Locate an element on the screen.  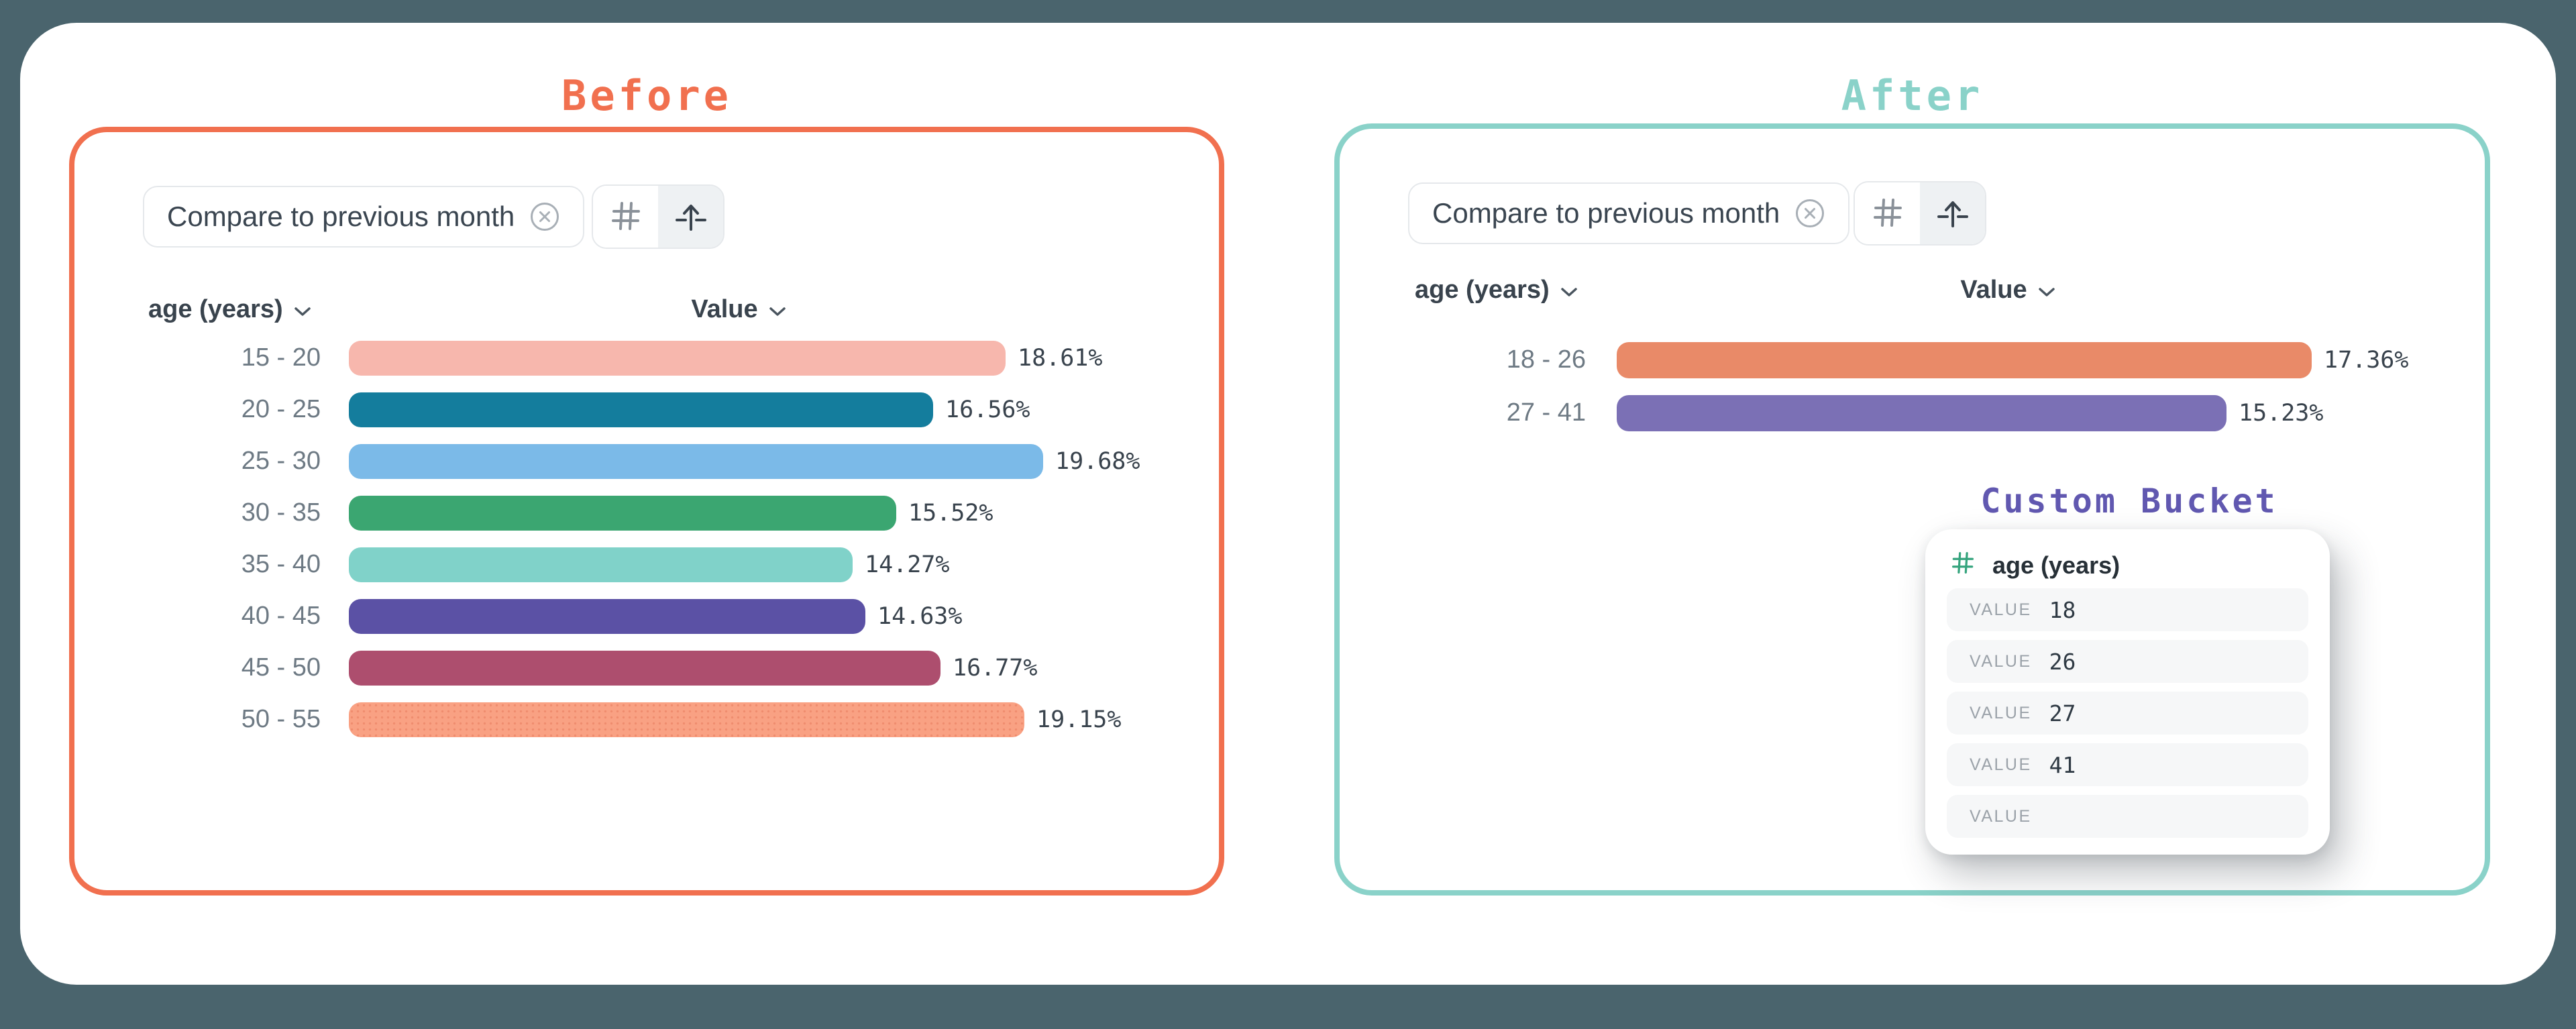
table-row: 45 - 50 16.77% is located at coordinates (646, 668).